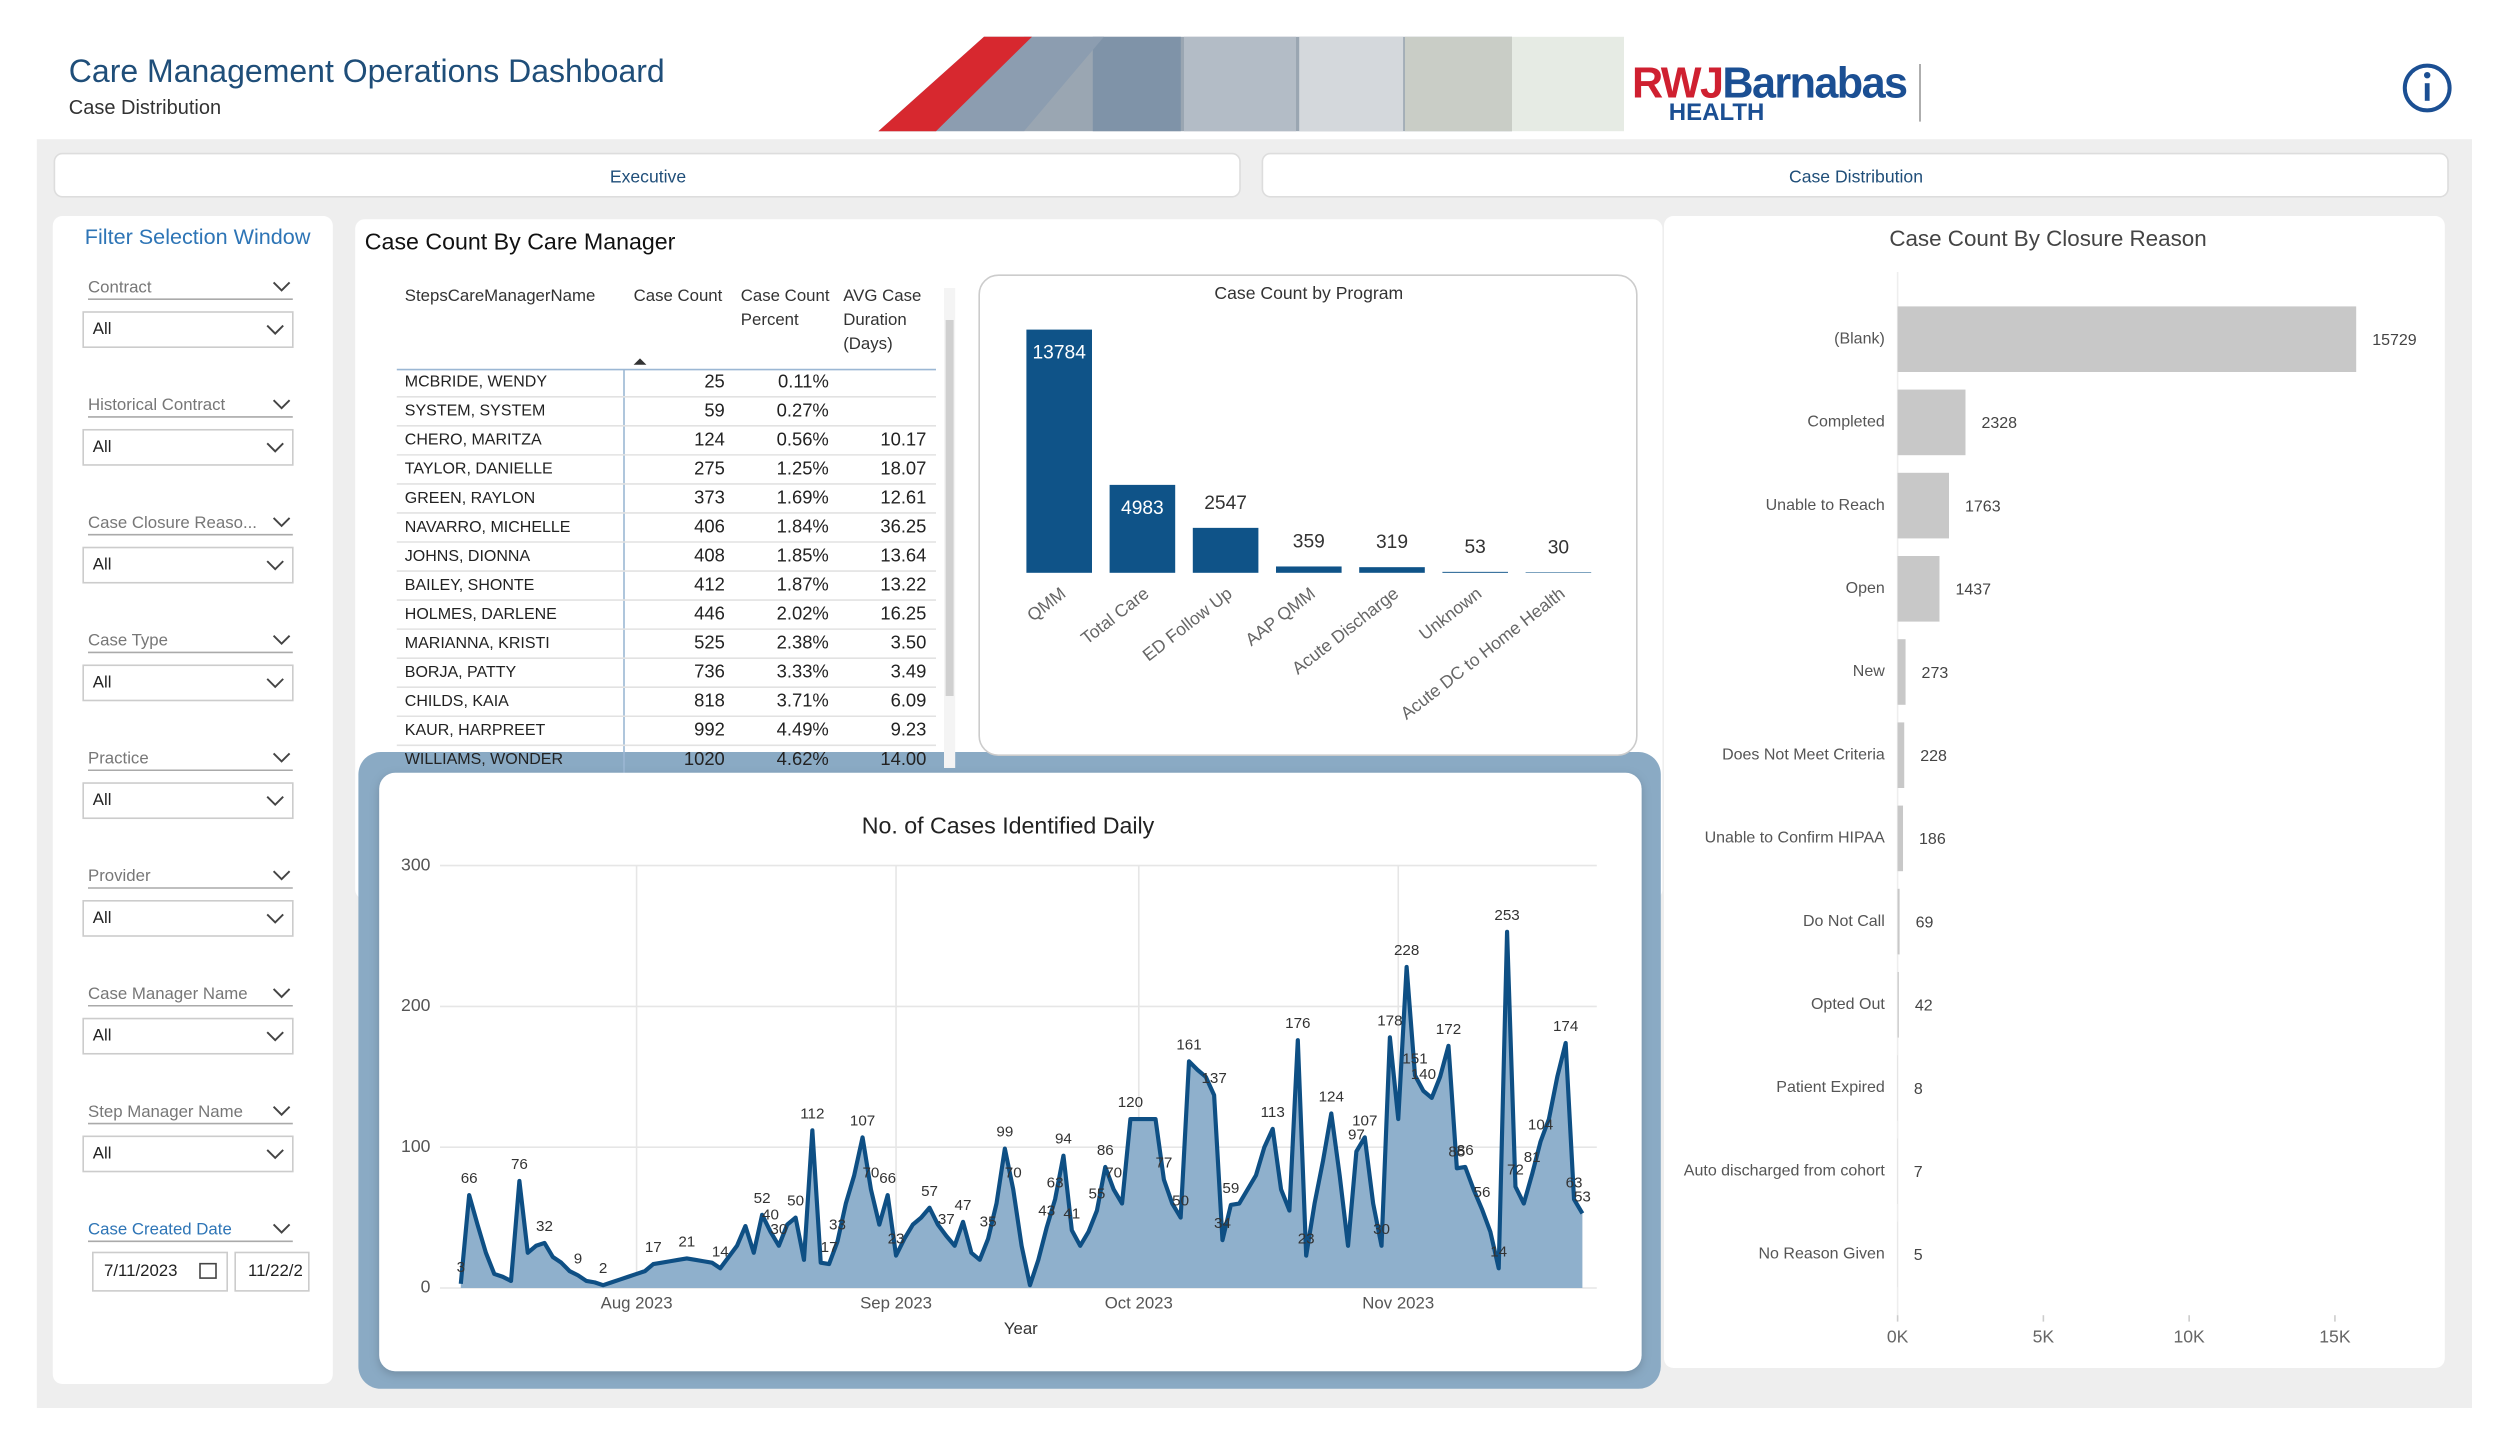 The width and height of the screenshot is (2500, 1439). What do you see at coordinates (1515, 1170) in the screenshot?
I see `data-label: 72` at bounding box center [1515, 1170].